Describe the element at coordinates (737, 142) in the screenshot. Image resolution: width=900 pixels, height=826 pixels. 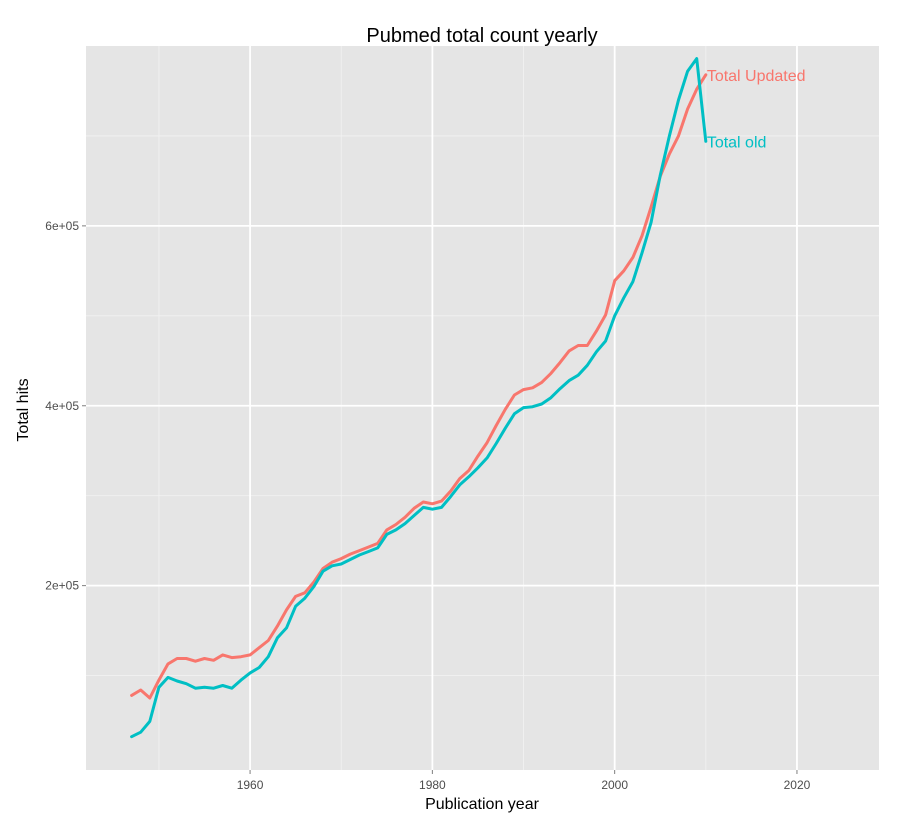
I see `series-label-2: Total old` at that location.